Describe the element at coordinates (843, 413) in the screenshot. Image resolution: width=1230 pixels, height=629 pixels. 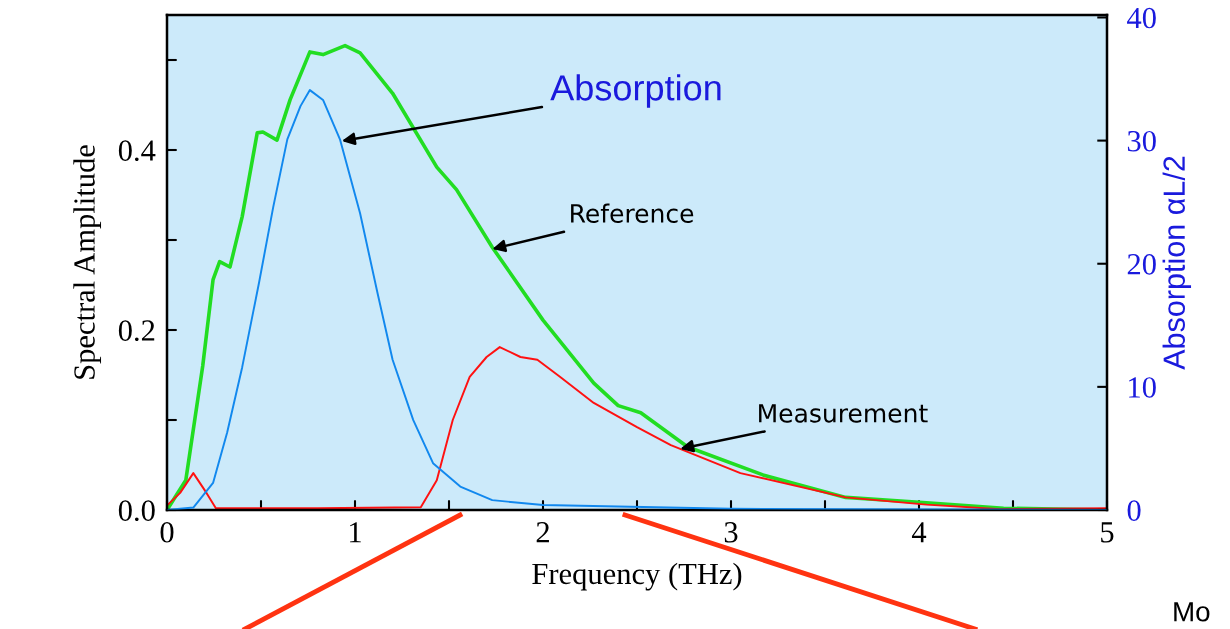
I see `annotation: Measurement` at that location.